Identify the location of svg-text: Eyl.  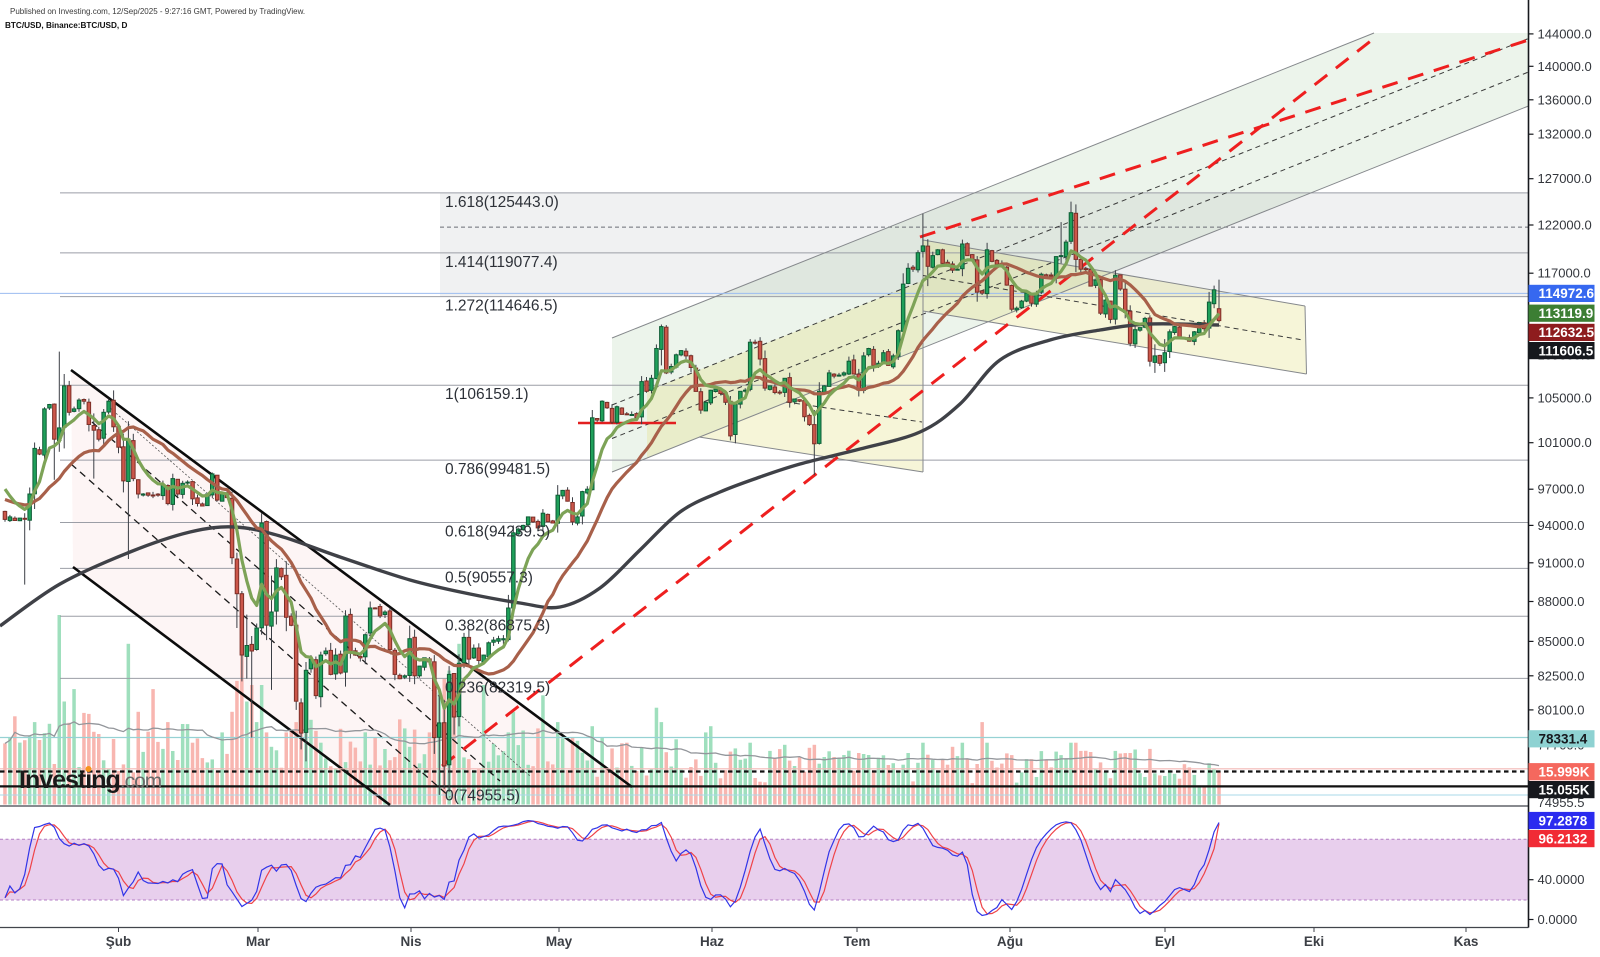
(1165, 941).